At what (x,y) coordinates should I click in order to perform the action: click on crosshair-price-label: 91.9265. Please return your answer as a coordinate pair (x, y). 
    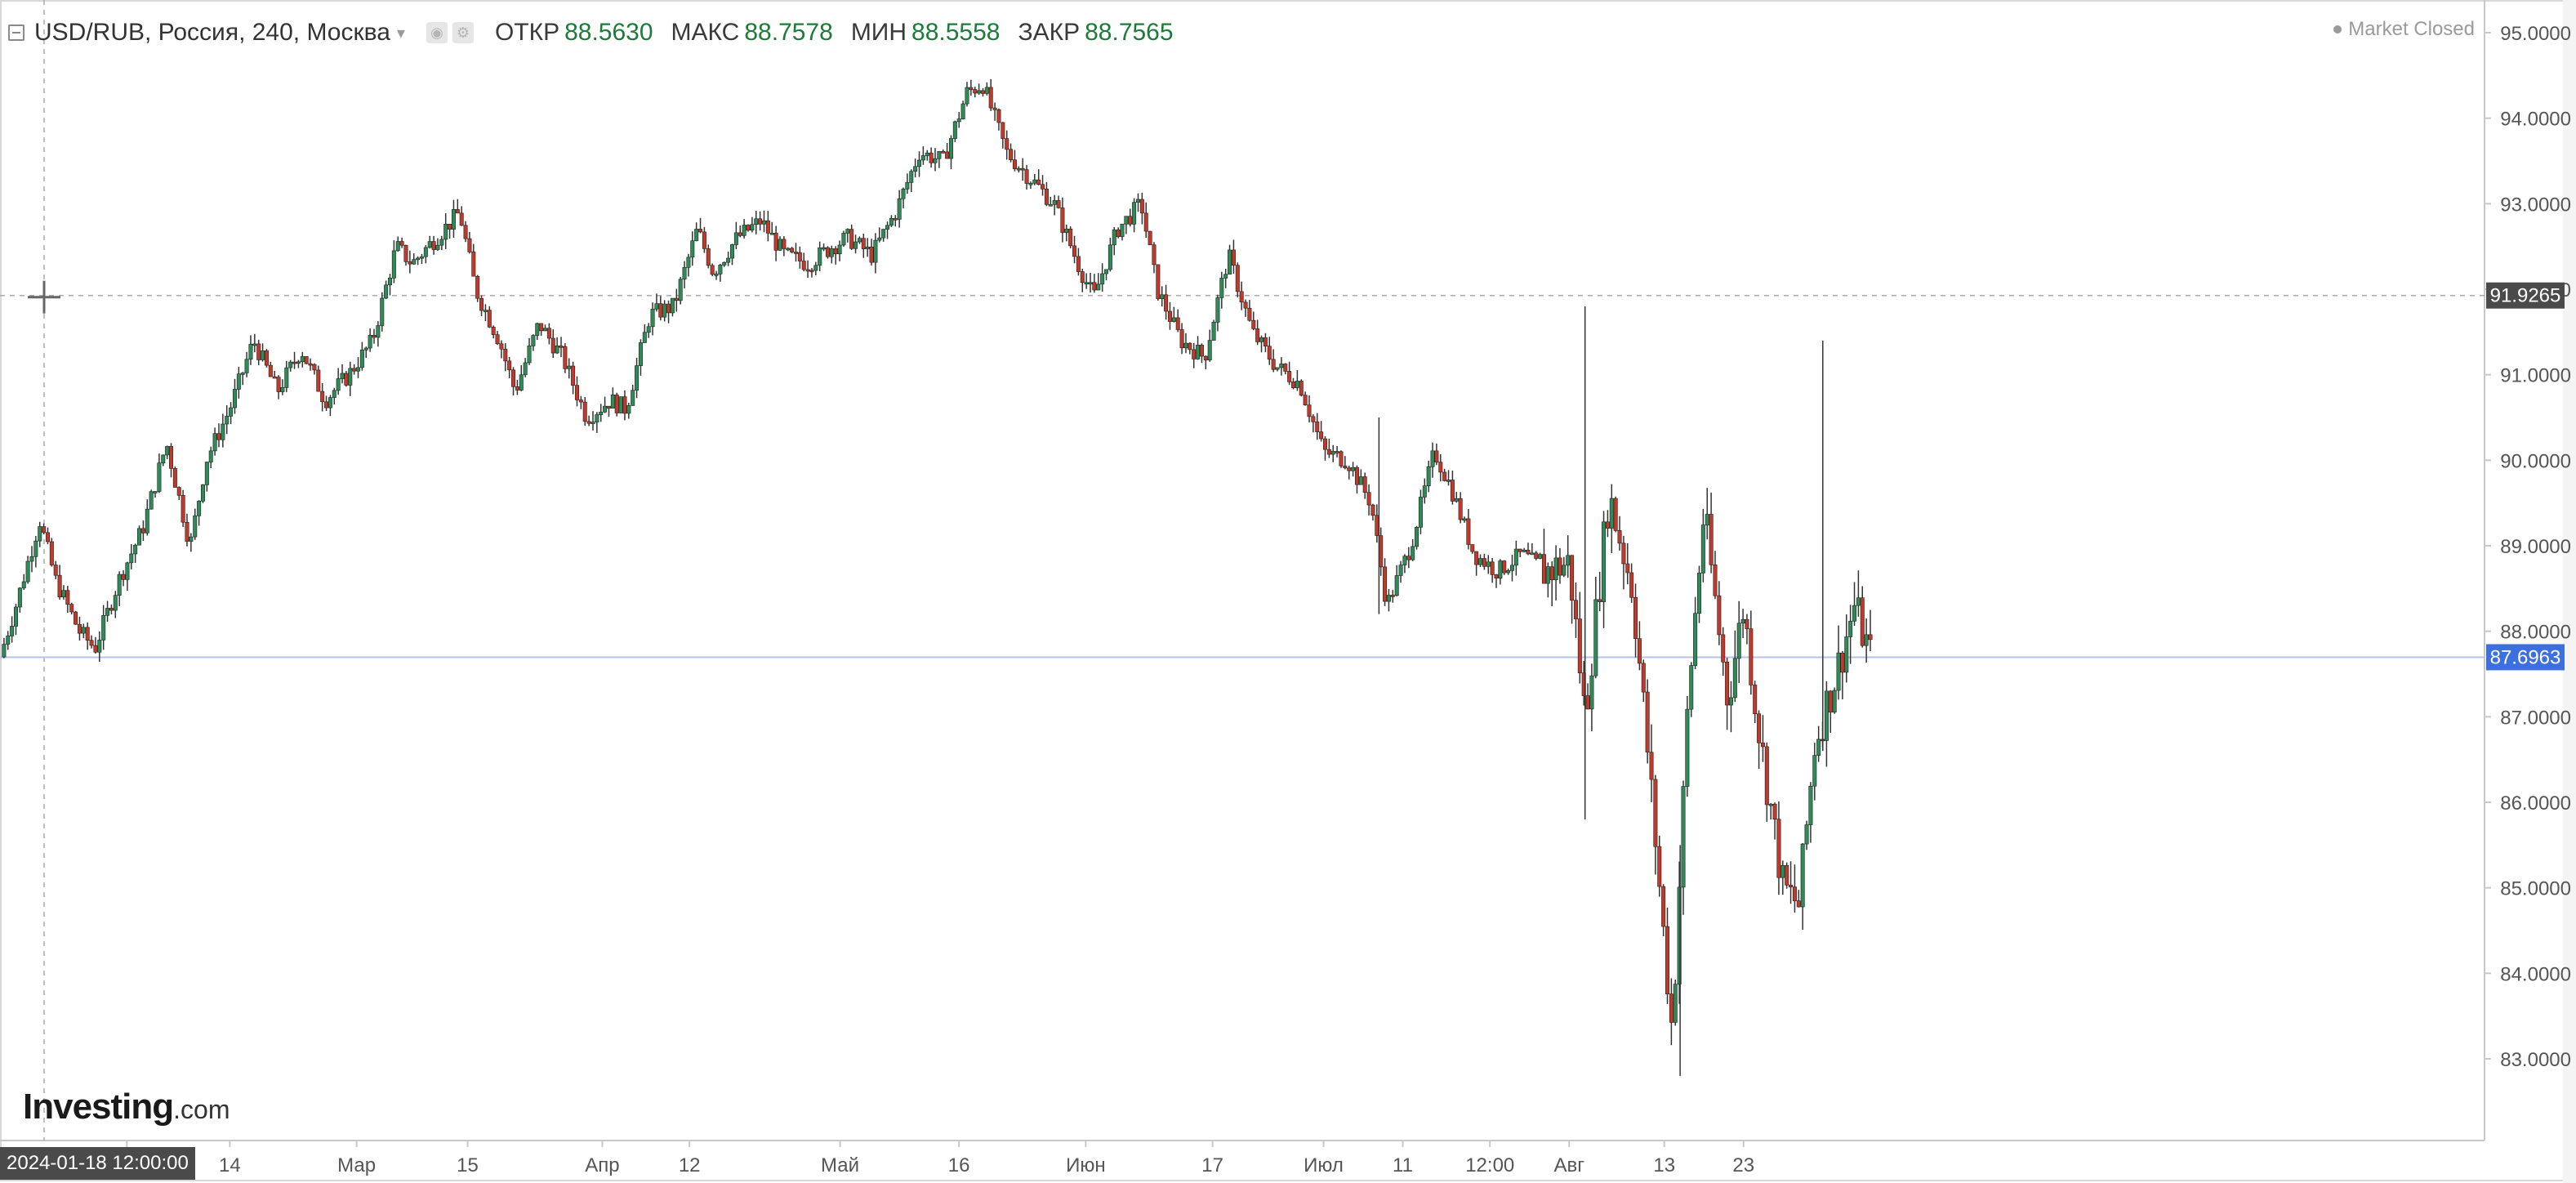
    Looking at the image, I should click on (2525, 296).